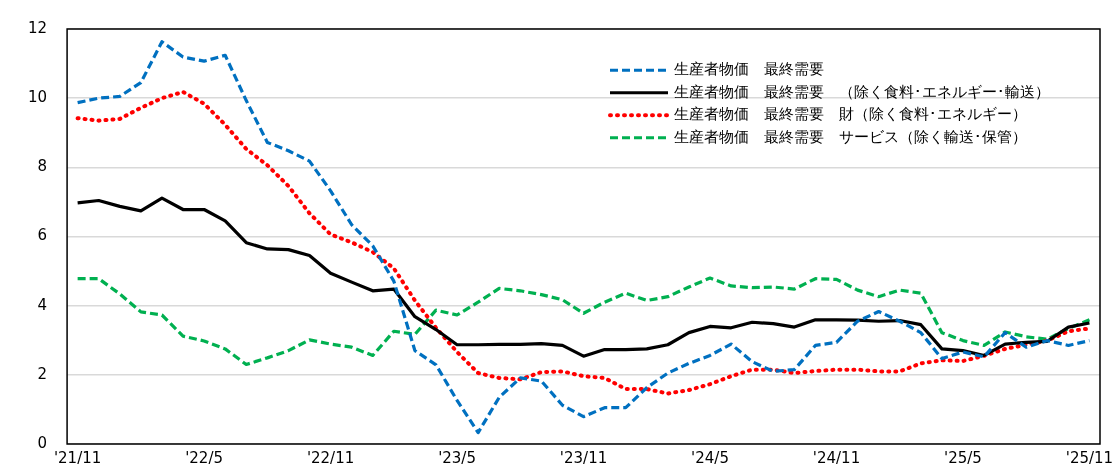 This screenshot has height=476, width=1120. What do you see at coordinates (330, 457) in the screenshot?
I see `x-tick-label: '22/11` at bounding box center [330, 457].